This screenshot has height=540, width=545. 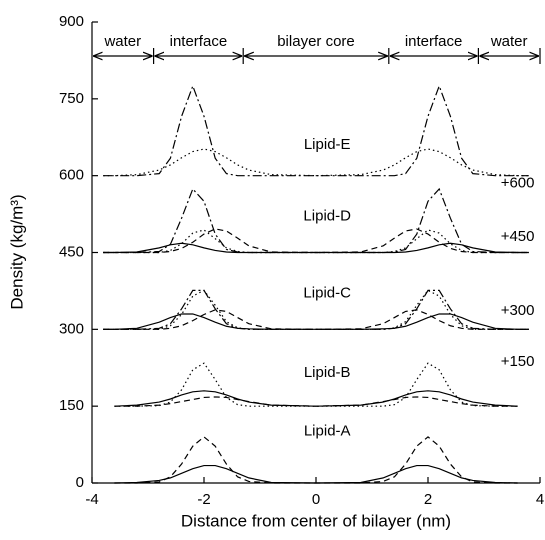 What do you see at coordinates (91, 499) in the screenshot?
I see `x-tick-label: -4` at bounding box center [91, 499].